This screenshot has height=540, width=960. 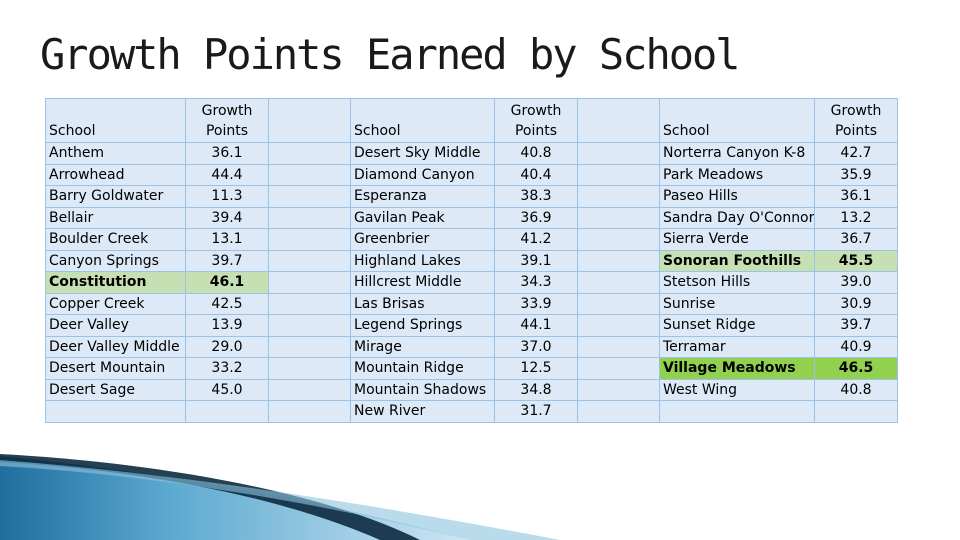 I want to click on growth-points-value: 40.8, so click(x=536, y=153).